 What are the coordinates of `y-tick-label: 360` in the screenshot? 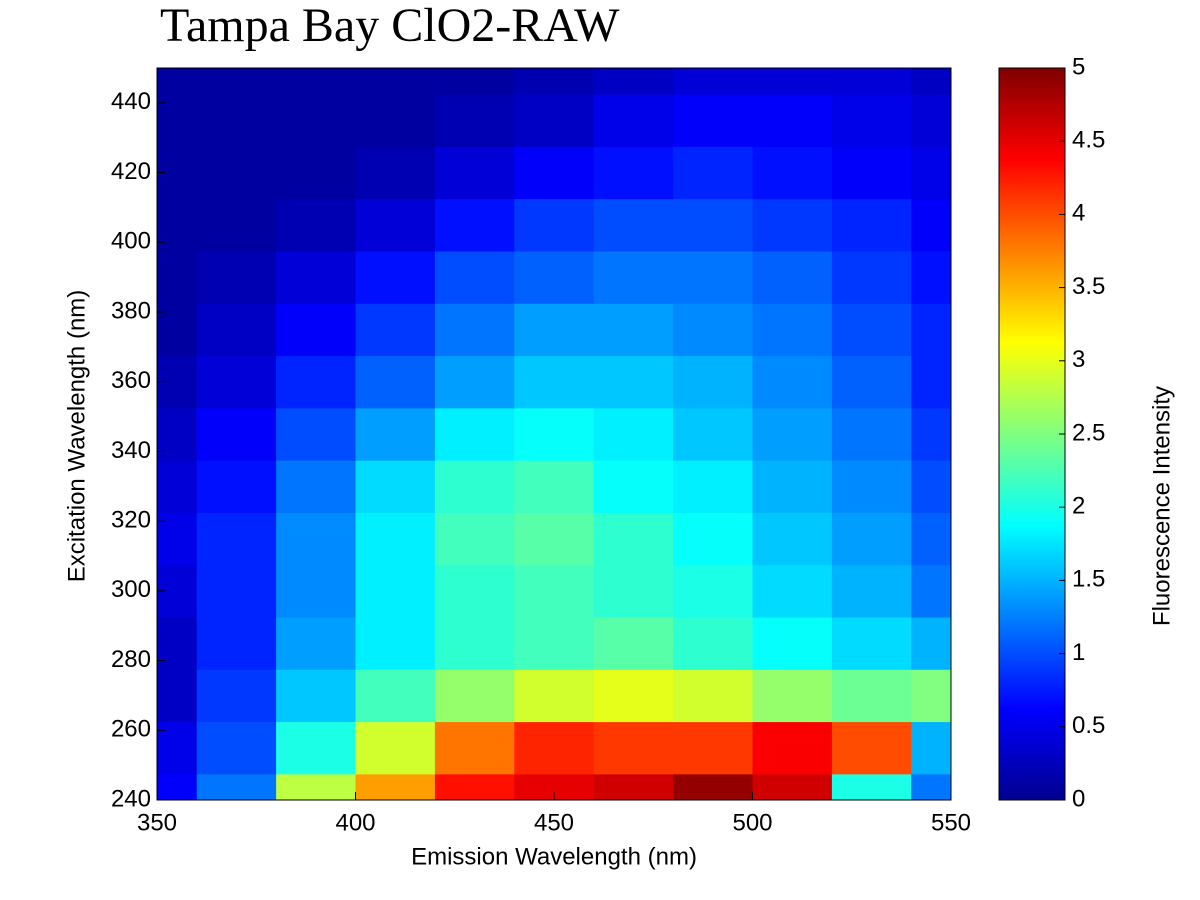 It's located at (131, 380).